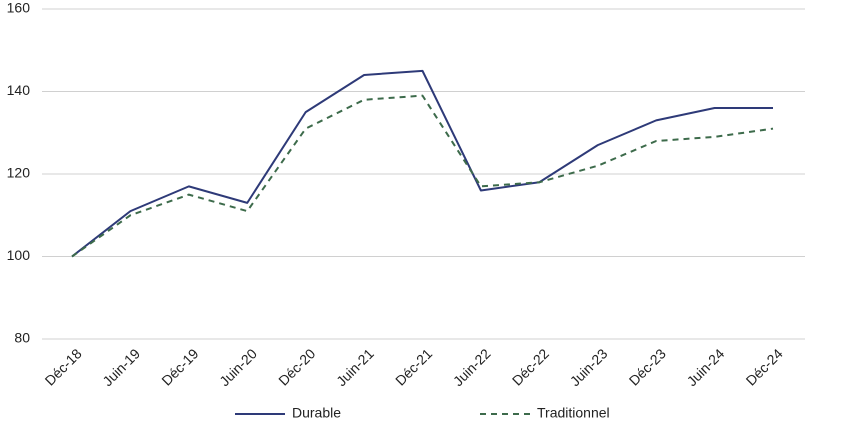  I want to click on legend-label: Traditionnel, so click(573, 413).